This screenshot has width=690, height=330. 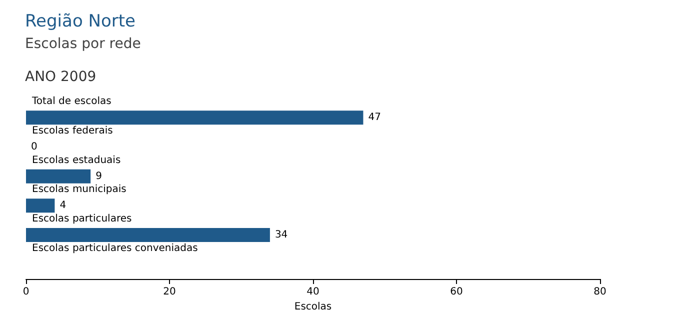 I want to click on data-label: 9, so click(x=99, y=176).